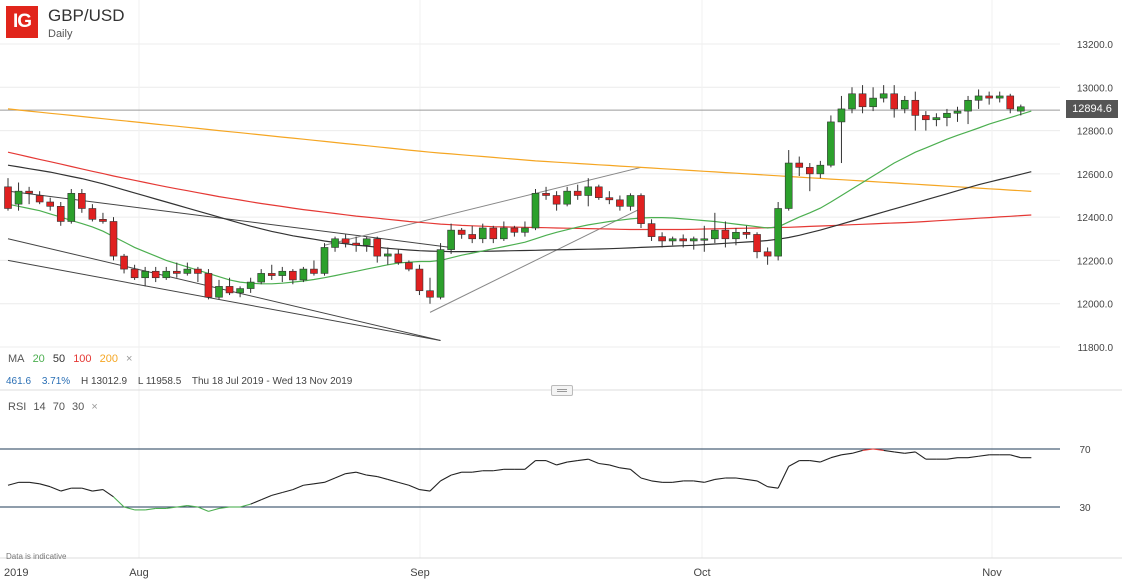 The width and height of the screenshot is (1122, 582). I want to click on ma-close-icon: ×, so click(129, 359).